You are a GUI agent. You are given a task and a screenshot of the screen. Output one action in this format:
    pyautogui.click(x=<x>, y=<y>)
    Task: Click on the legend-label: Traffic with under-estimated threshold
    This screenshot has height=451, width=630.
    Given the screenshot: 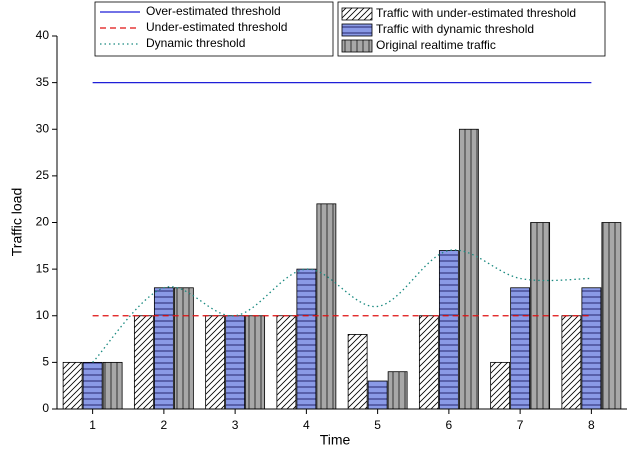 What is the action you would take?
    pyautogui.click(x=476, y=13)
    